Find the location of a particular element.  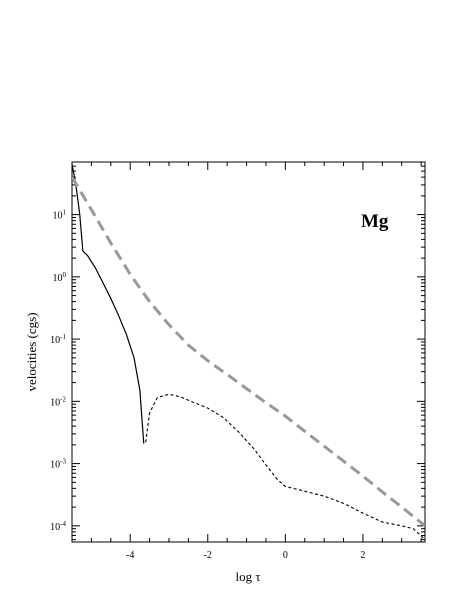

x-tick-label: -4 is located at coordinates (130, 555).